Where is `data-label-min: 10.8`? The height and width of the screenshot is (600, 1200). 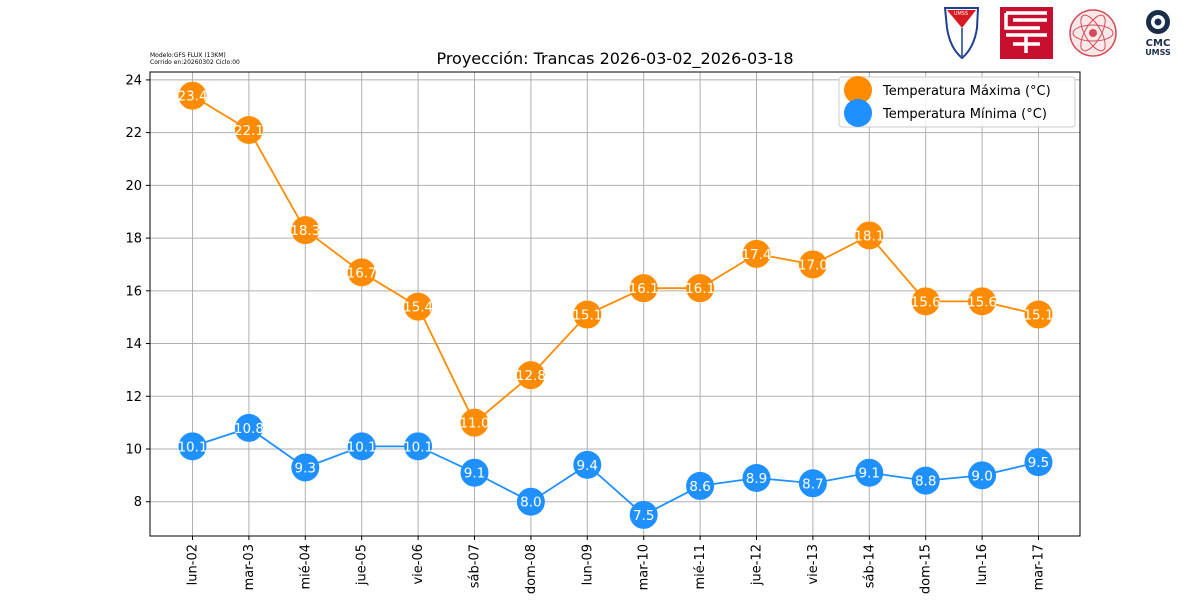
data-label-min: 10.8 is located at coordinates (249, 429).